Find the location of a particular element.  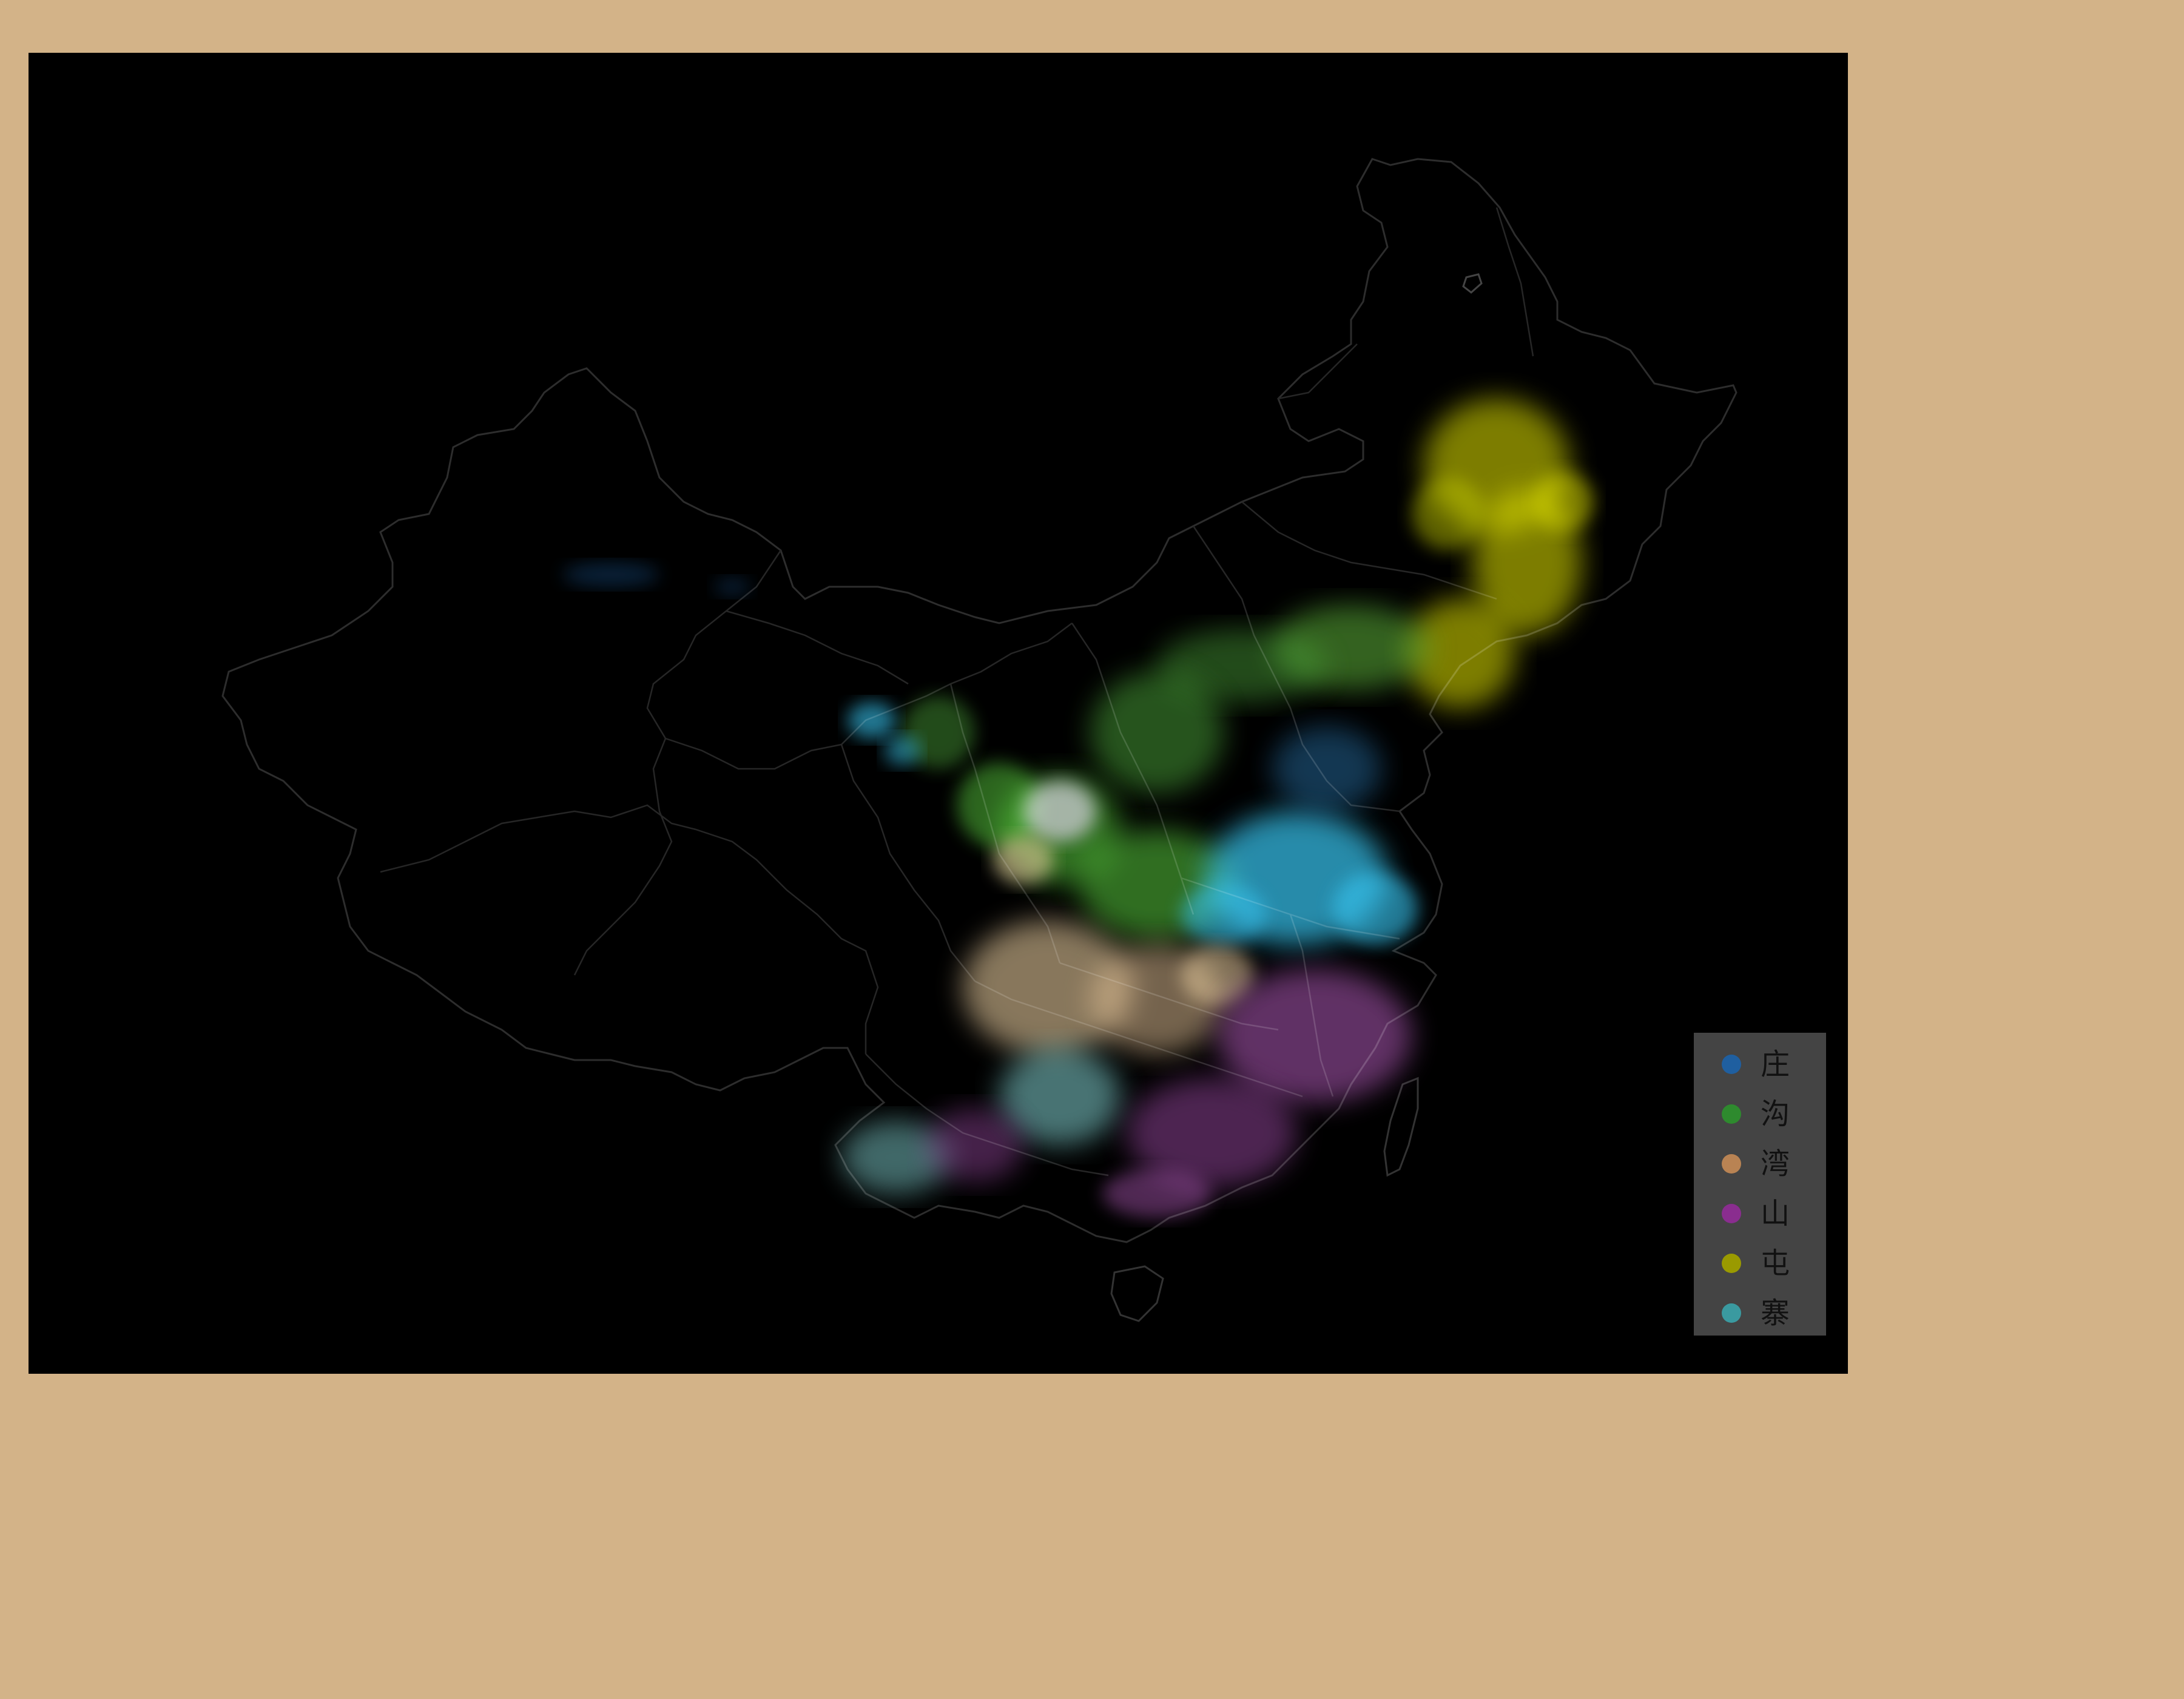

legend-item-tun: 屯 is located at coordinates (1760, 1264).